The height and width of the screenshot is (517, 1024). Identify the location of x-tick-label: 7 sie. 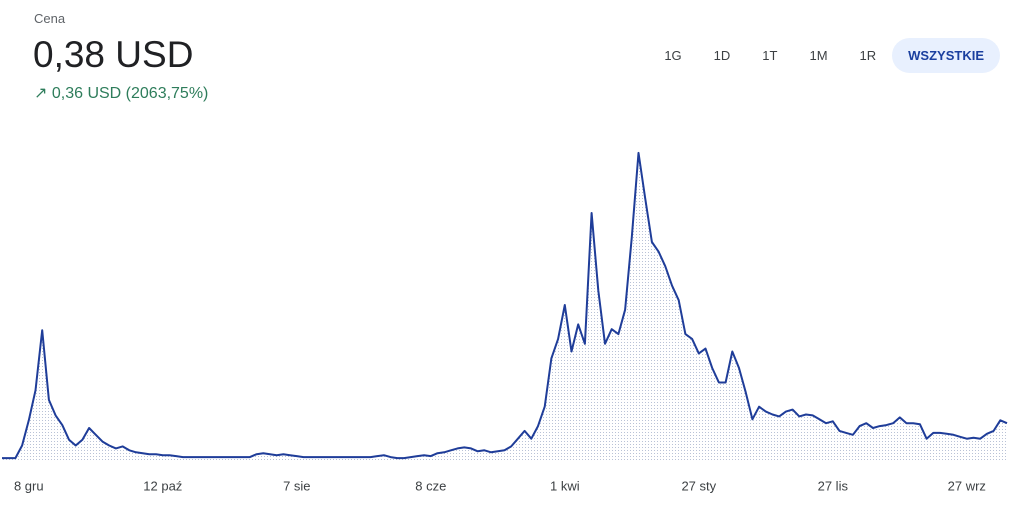
(296, 485).